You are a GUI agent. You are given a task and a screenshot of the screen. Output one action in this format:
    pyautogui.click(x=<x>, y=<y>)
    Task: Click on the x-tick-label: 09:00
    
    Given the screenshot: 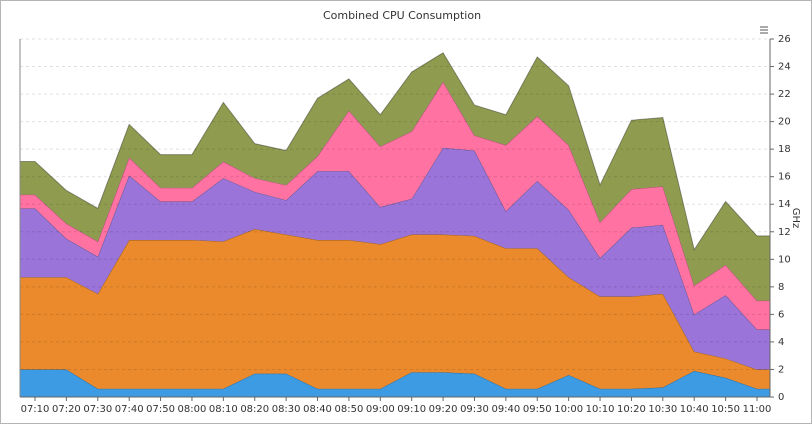 What is the action you would take?
    pyautogui.click(x=380, y=409)
    